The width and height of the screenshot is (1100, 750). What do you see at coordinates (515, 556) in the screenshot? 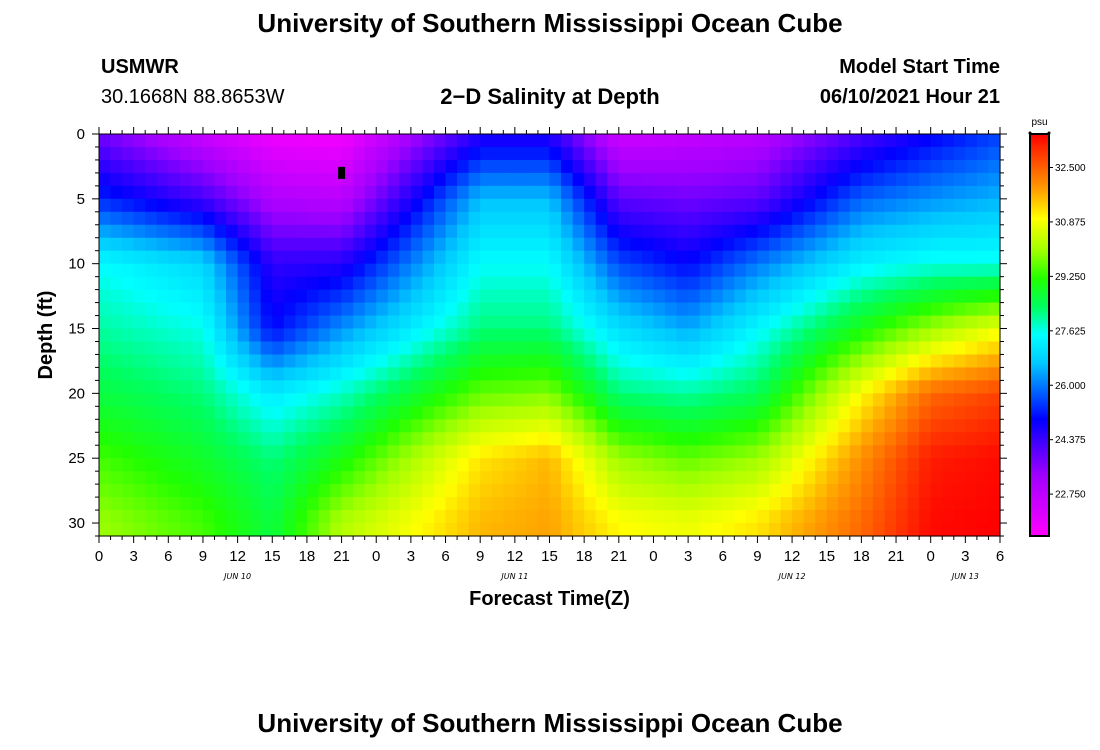
I see `x-tick-label: 12` at bounding box center [515, 556].